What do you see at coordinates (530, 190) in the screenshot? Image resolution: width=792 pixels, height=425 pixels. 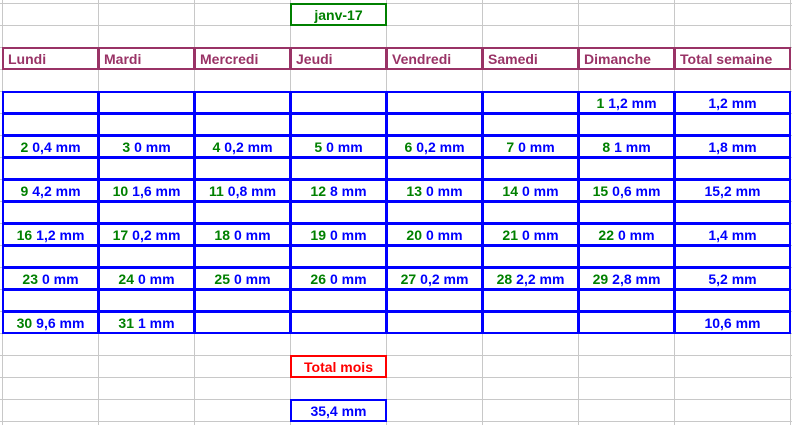 I see `day-cell-14: 14 0 mm` at bounding box center [530, 190].